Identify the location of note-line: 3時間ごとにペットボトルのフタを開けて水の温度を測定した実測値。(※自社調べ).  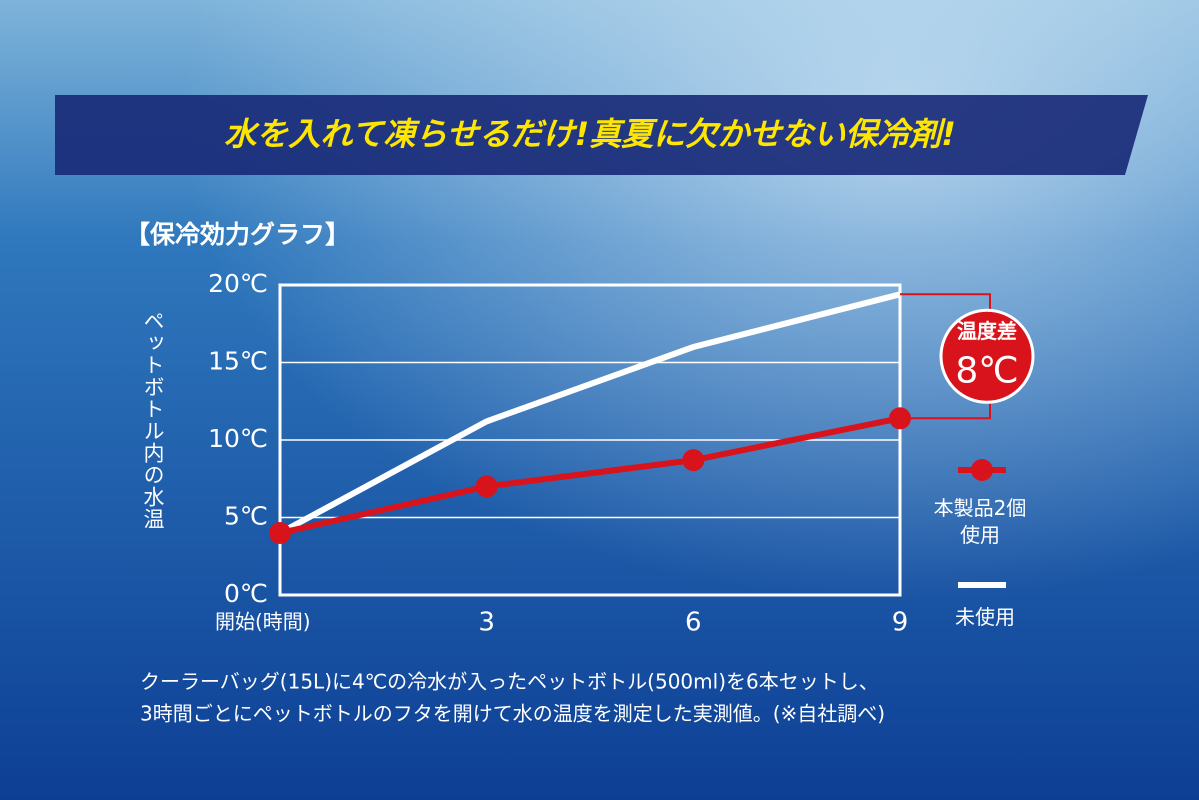
(512, 714).